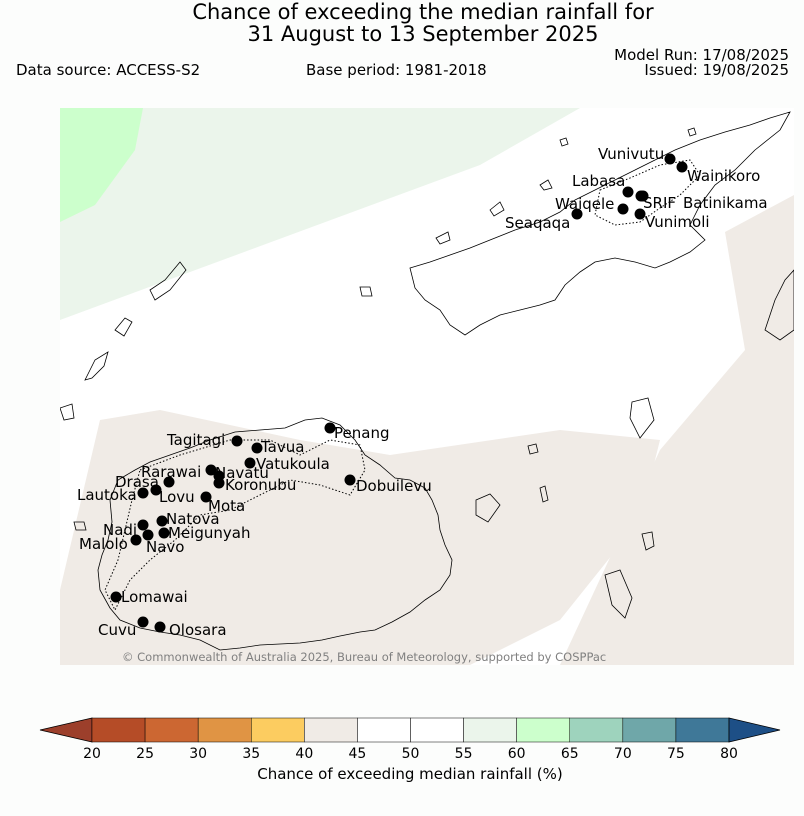 This screenshot has width=804, height=816. What do you see at coordinates (198, 754) in the screenshot?
I see `colorbar-tick-label: 30` at bounding box center [198, 754].